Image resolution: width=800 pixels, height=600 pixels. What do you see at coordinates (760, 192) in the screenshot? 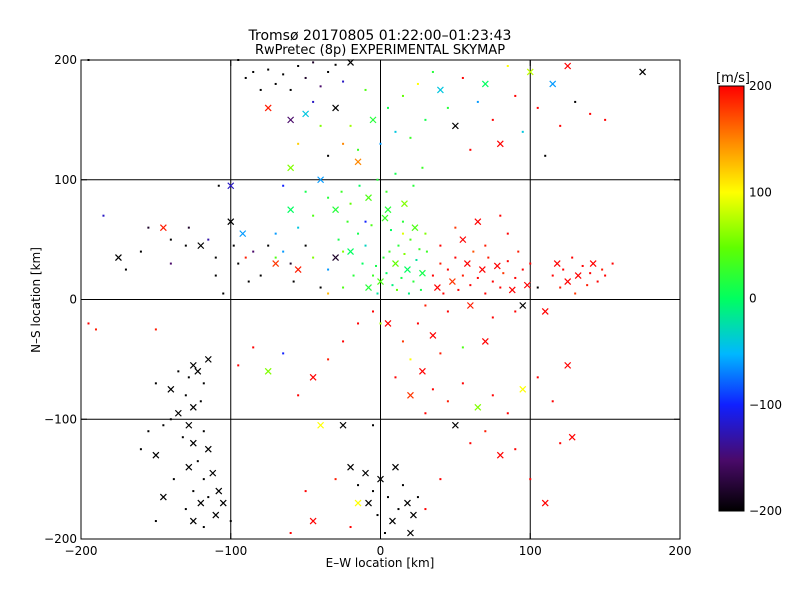
I see `colorbar-tick-label: 100` at bounding box center [760, 192].